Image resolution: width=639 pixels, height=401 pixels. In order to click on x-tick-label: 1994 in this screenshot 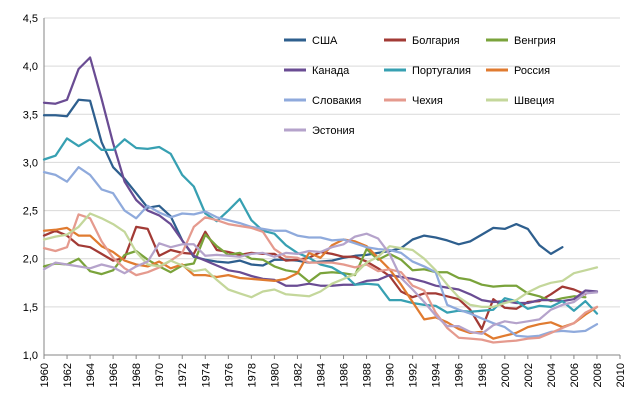, I will do `click(437, 375)`.